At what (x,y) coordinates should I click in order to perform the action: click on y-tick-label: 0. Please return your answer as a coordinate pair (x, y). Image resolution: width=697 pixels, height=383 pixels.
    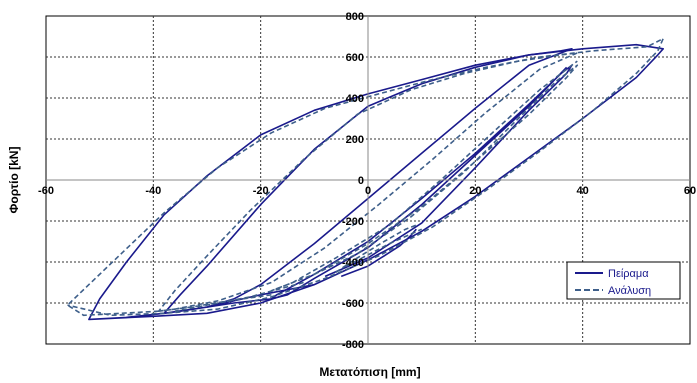
    Looking at the image, I should click on (361, 181).